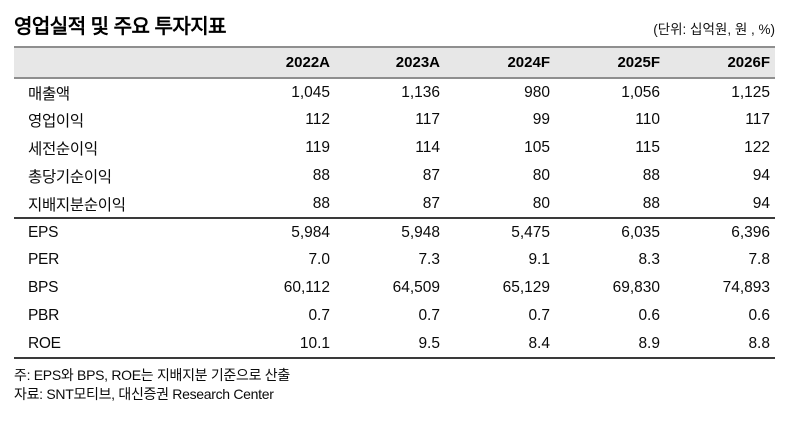 The width and height of the screenshot is (789, 421). What do you see at coordinates (394, 24) in the screenshot?
I see `title-row: 영업실적 및 주요 투자지표 (단위: 십억원, 원 , %)` at bounding box center [394, 24].